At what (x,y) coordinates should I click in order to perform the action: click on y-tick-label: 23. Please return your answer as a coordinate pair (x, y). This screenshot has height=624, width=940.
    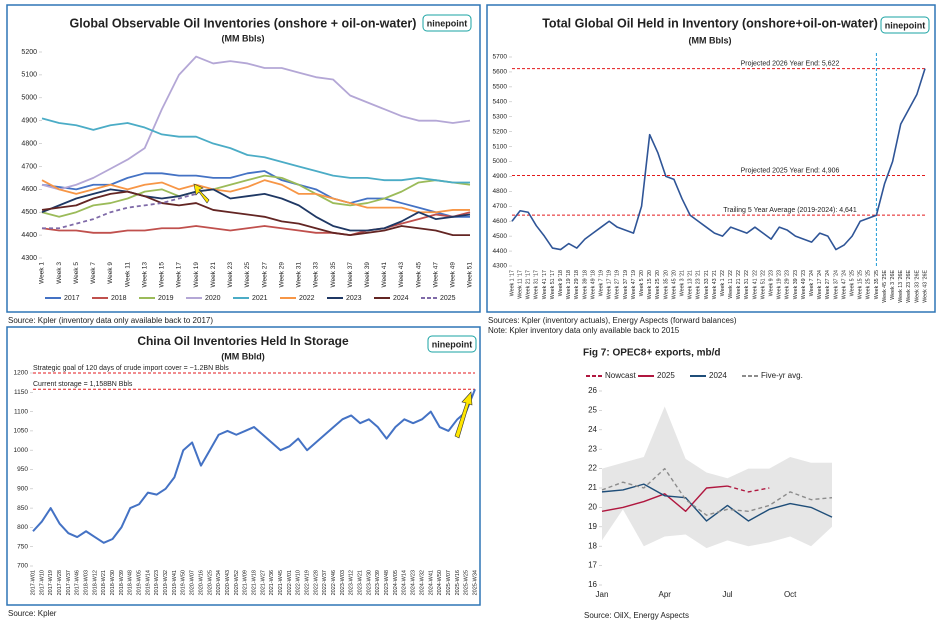
    Looking at the image, I should click on (592, 448).